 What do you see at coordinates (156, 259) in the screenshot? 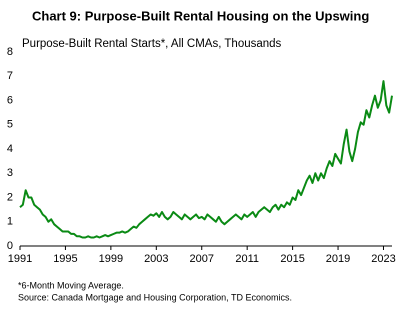
I see `x-tick-label: 2003` at bounding box center [156, 259].